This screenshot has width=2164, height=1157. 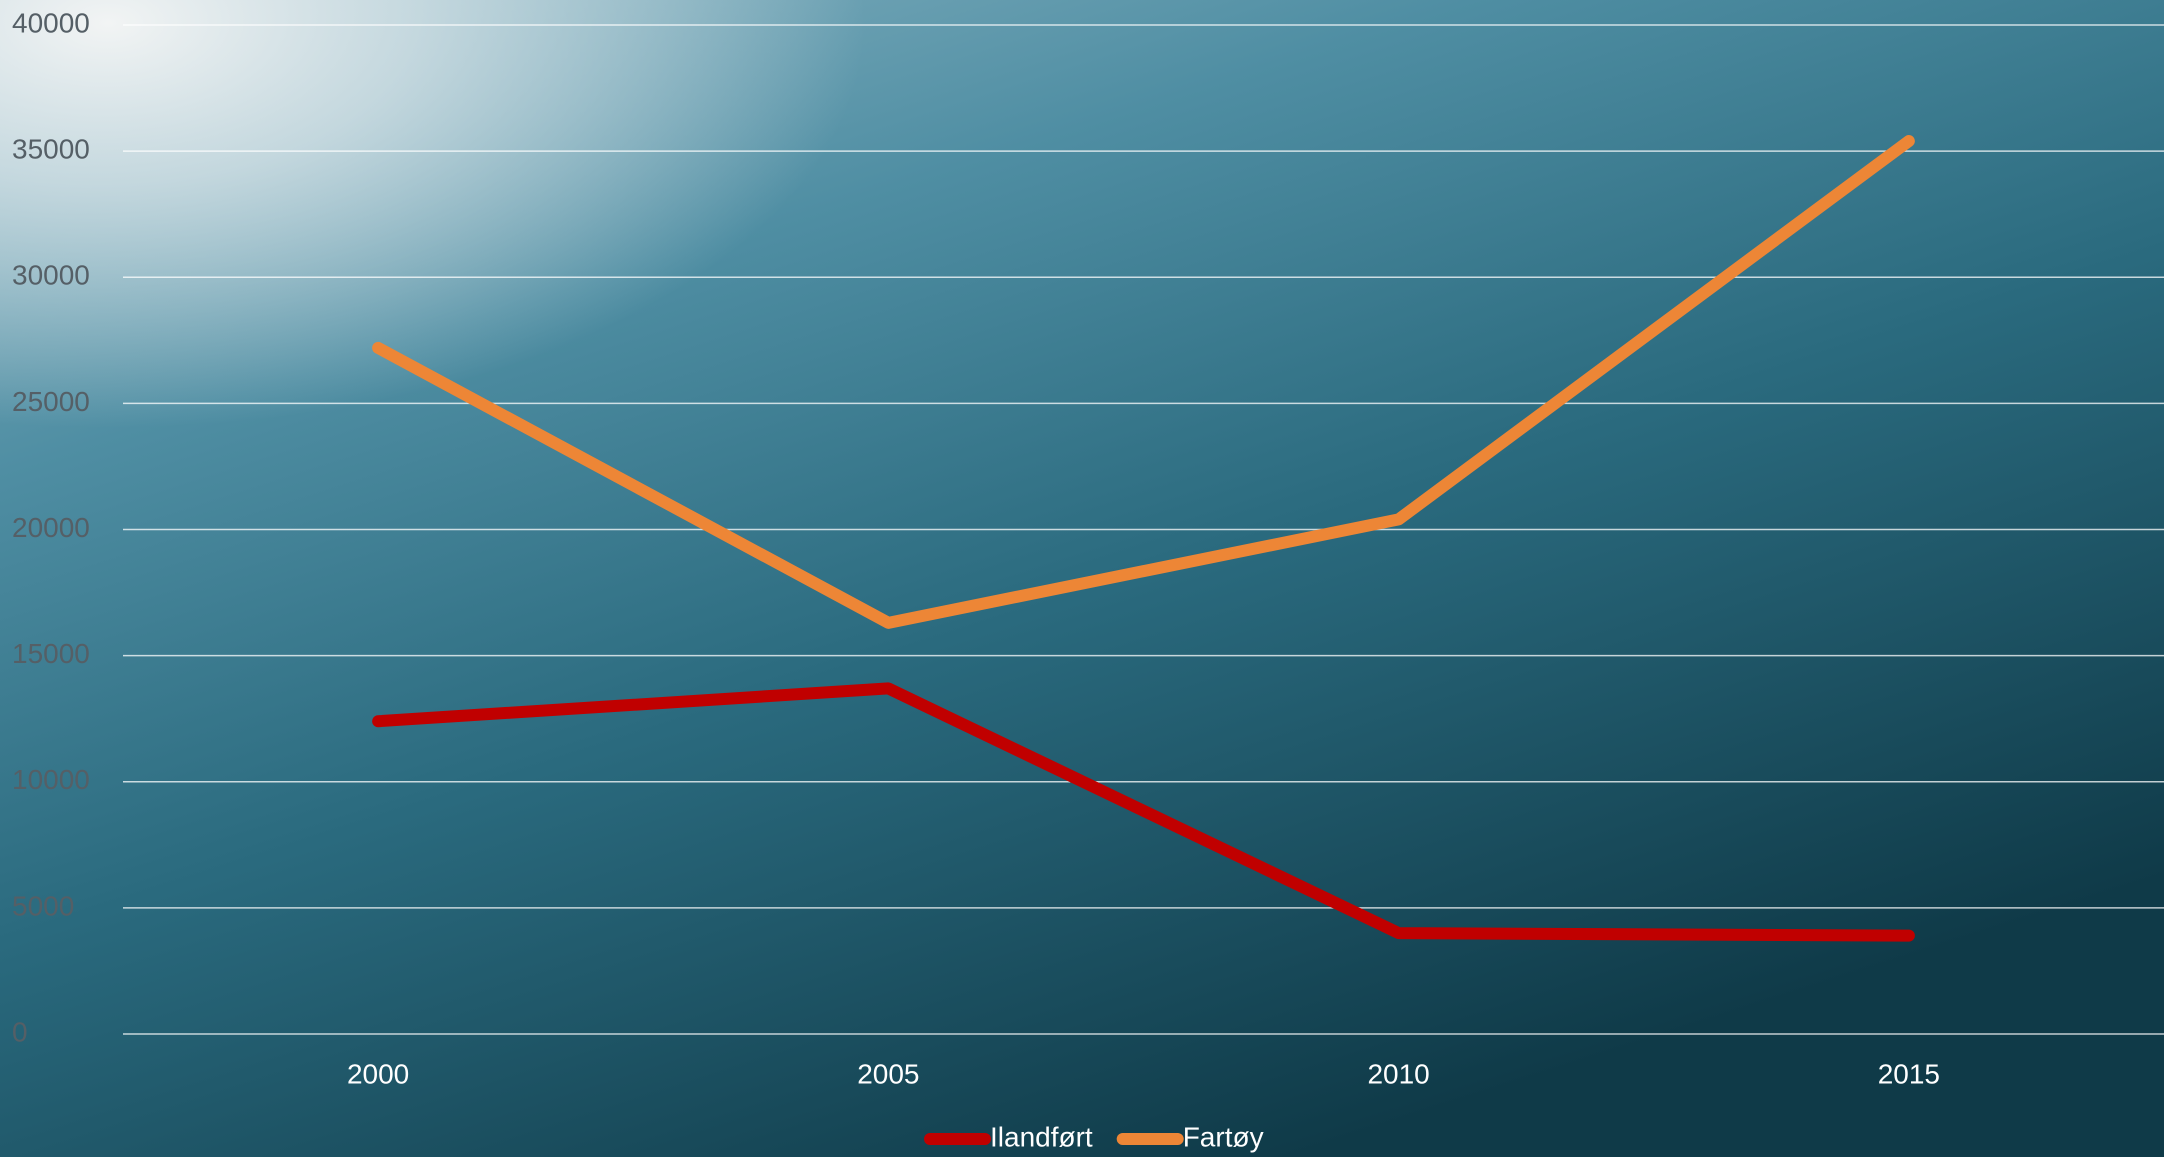 I want to click on x-tick-label: 2005, so click(x=888, y=1073).